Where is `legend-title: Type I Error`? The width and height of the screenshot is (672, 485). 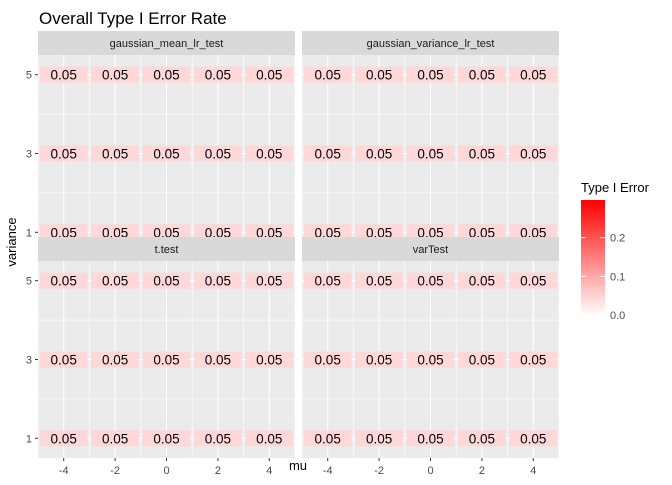 legend-title: Type I Error is located at coordinates (615, 187).